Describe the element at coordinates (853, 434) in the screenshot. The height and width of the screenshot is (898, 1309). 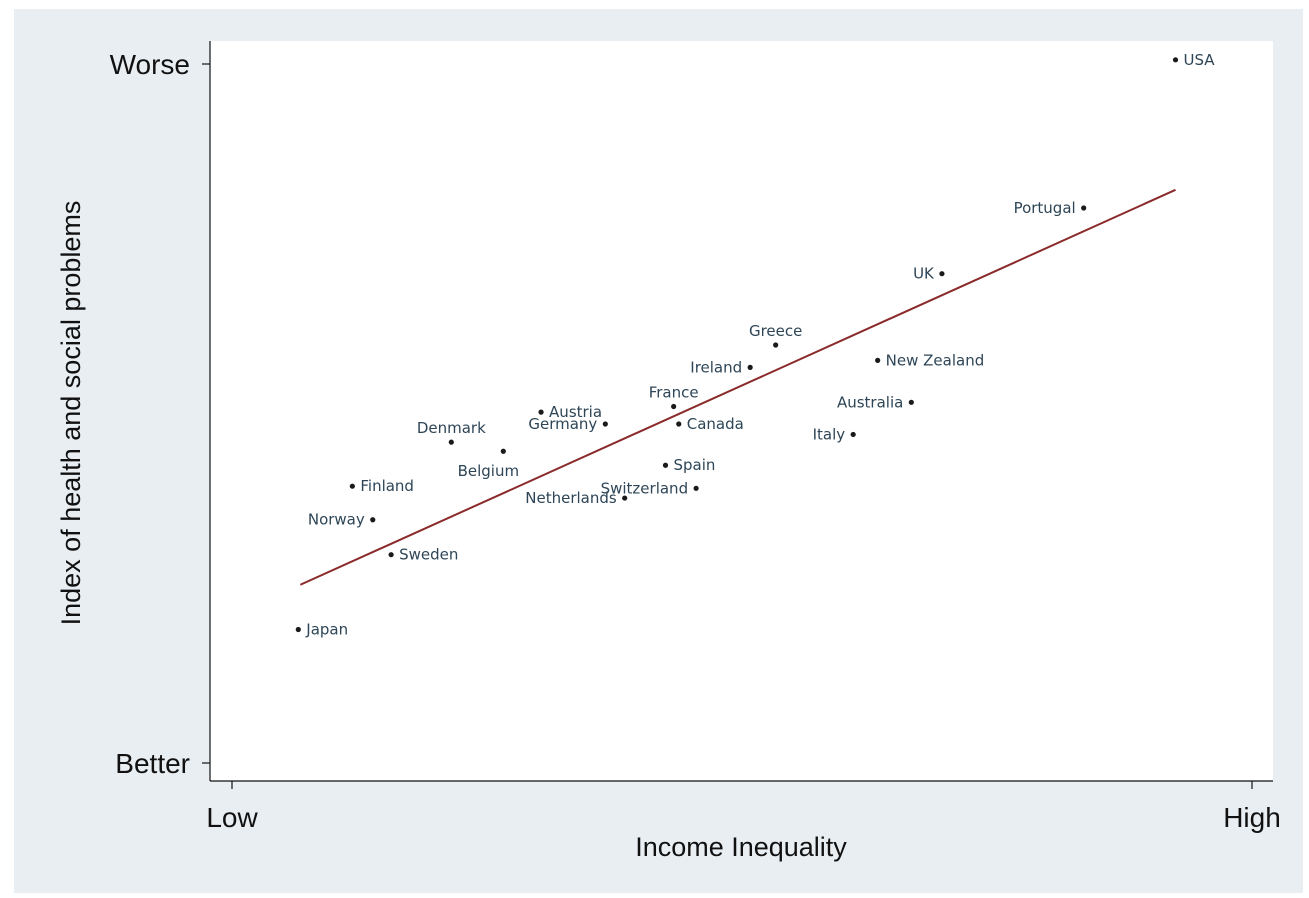
I see `point-italy` at that location.